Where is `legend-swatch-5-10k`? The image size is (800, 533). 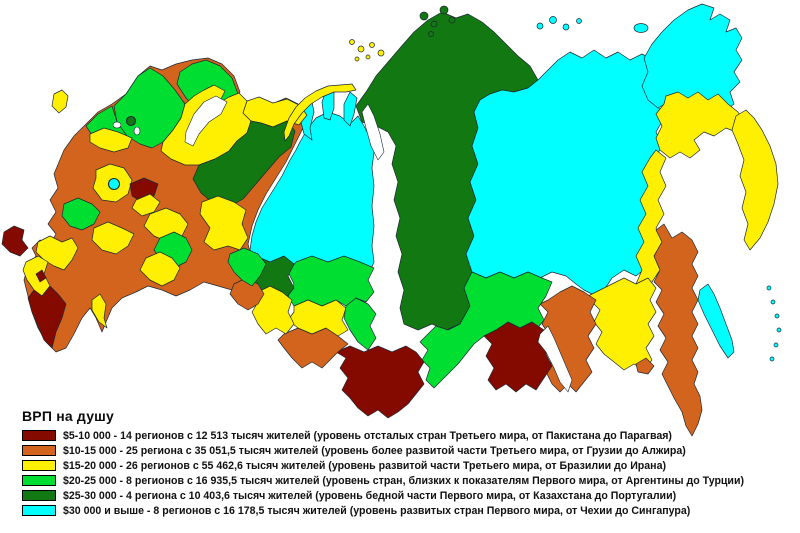 legend-swatch-5-10k is located at coordinates (39, 435).